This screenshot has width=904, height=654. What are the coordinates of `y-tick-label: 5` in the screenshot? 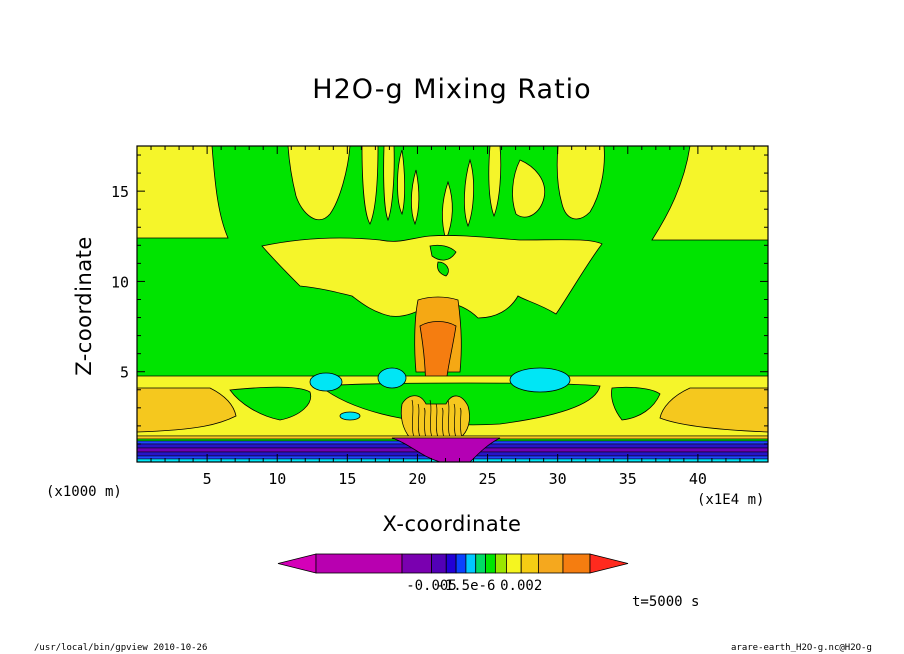 It's located at (124, 373).